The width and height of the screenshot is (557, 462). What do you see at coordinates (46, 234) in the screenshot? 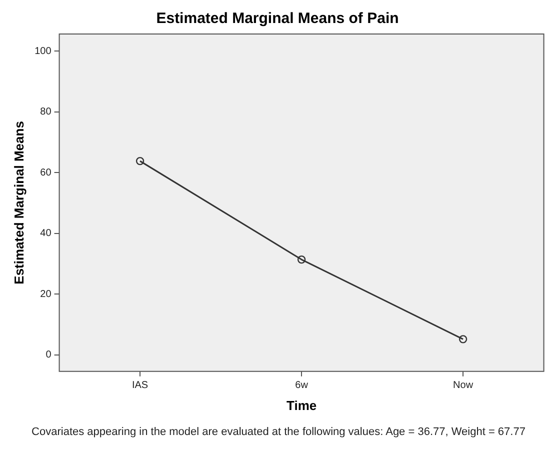
I see `y-tick-label: 40` at bounding box center [46, 234].